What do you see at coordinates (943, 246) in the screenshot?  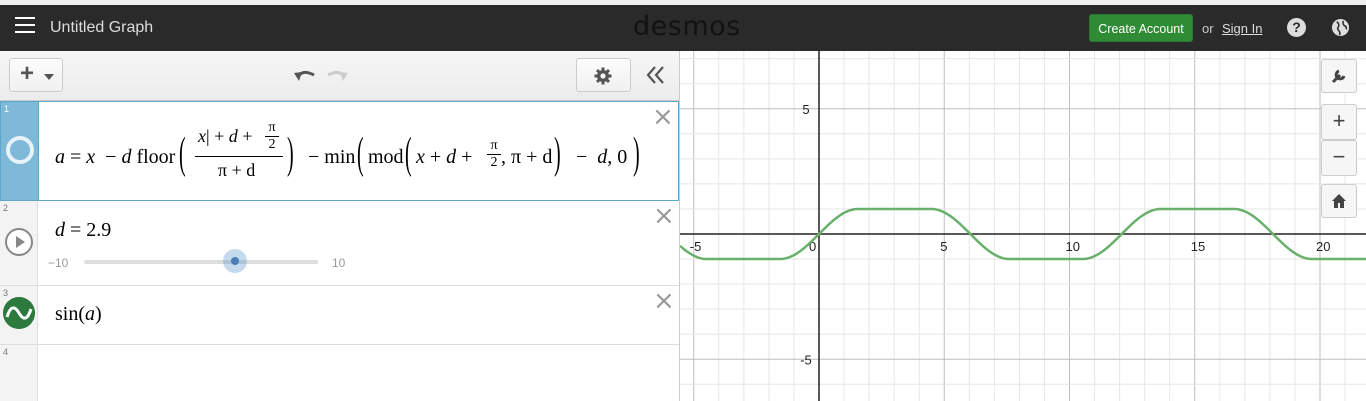 I see `x-tick-label: 5` at bounding box center [943, 246].